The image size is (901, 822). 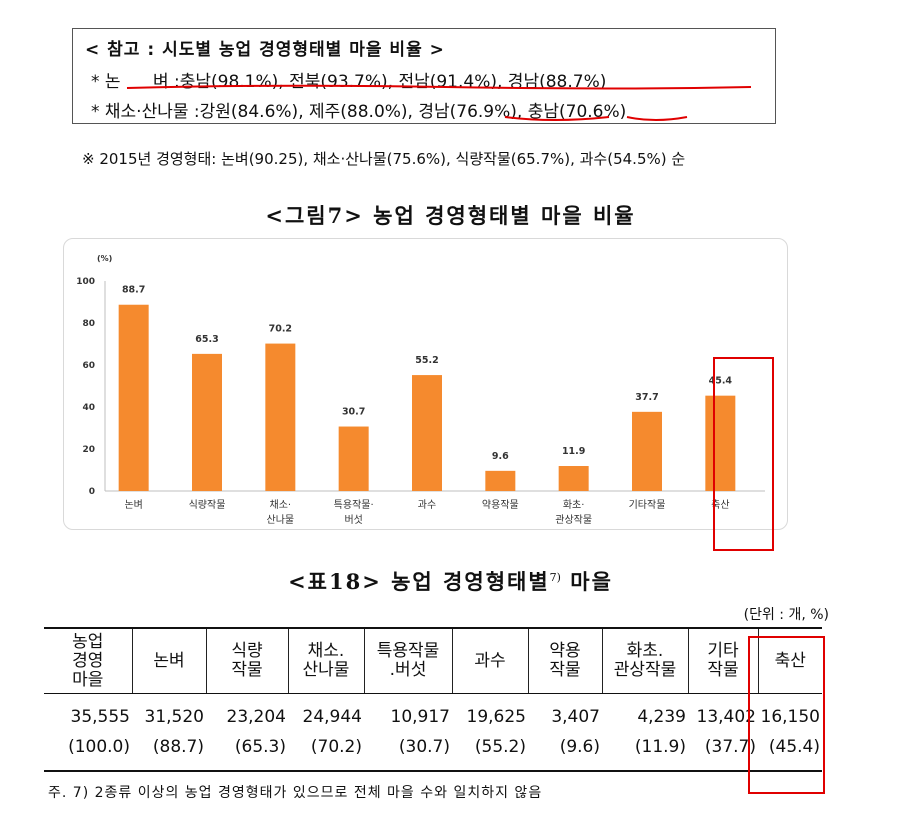 I want to click on unit-label: (단위 : 개, %), so click(x=786, y=615).